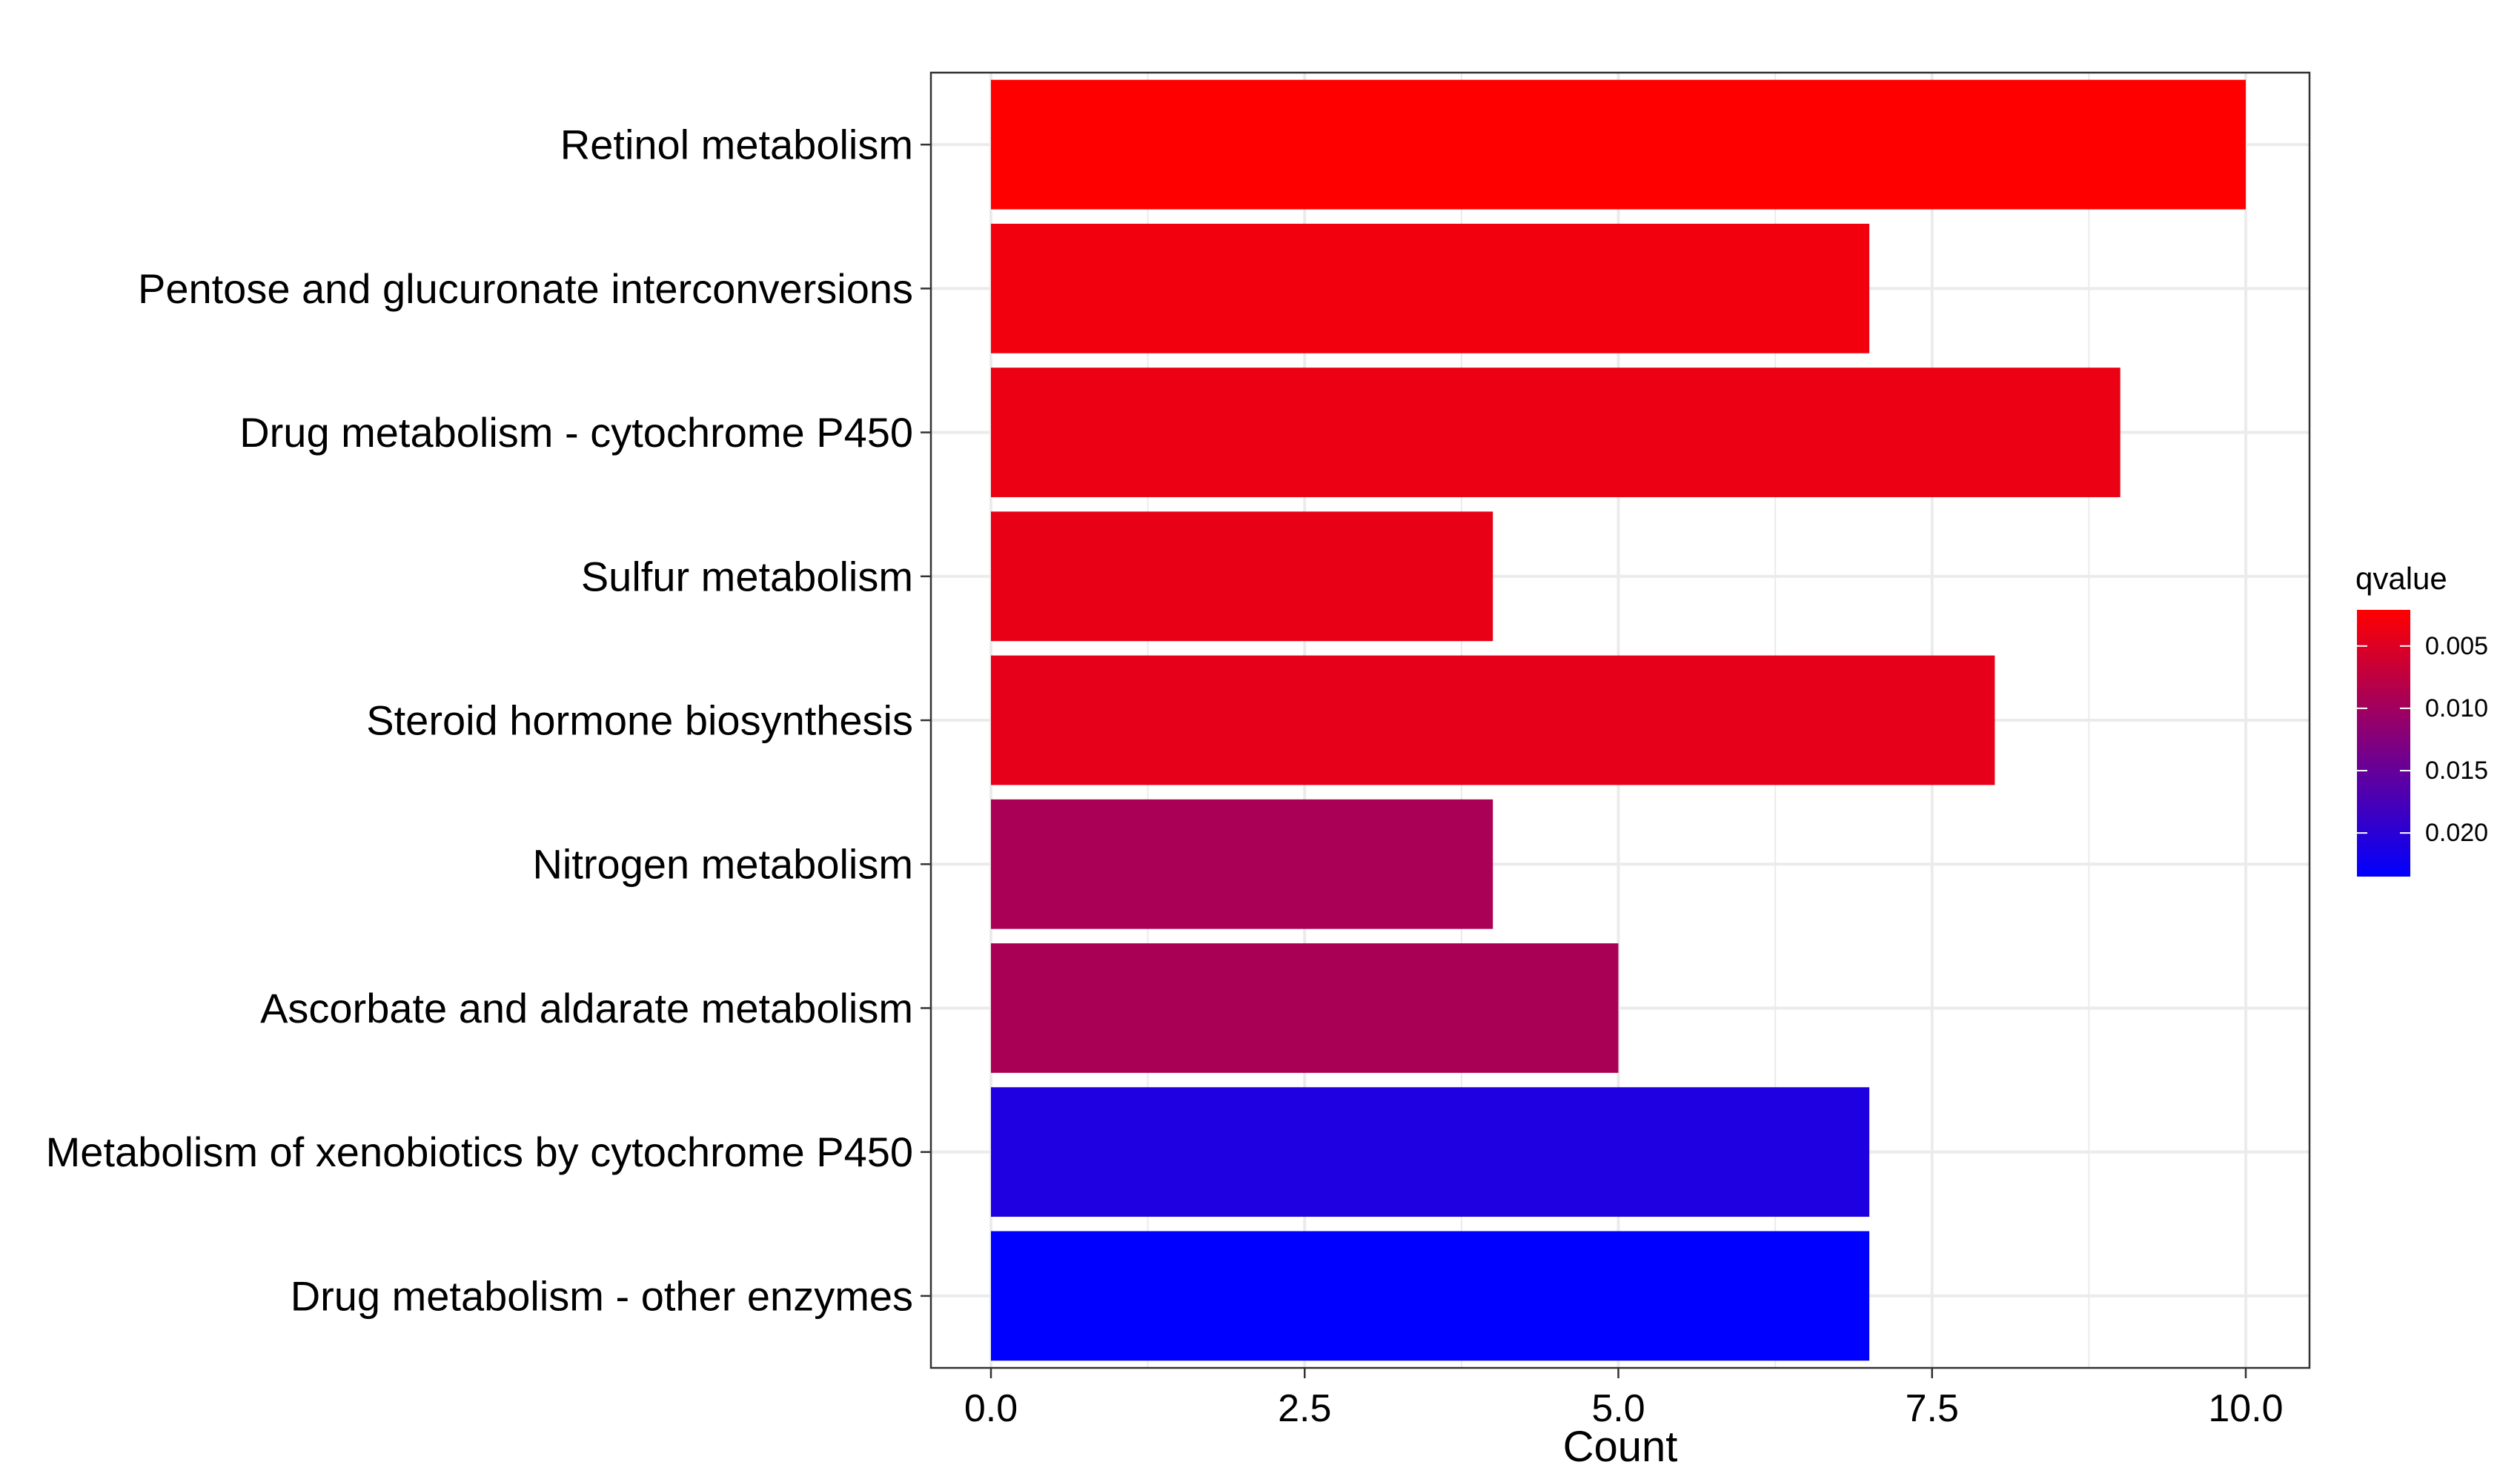 The image size is (2520, 1482). What do you see at coordinates (640, 720) in the screenshot?
I see `category-label: Steroid hormone biosynthesis` at bounding box center [640, 720].